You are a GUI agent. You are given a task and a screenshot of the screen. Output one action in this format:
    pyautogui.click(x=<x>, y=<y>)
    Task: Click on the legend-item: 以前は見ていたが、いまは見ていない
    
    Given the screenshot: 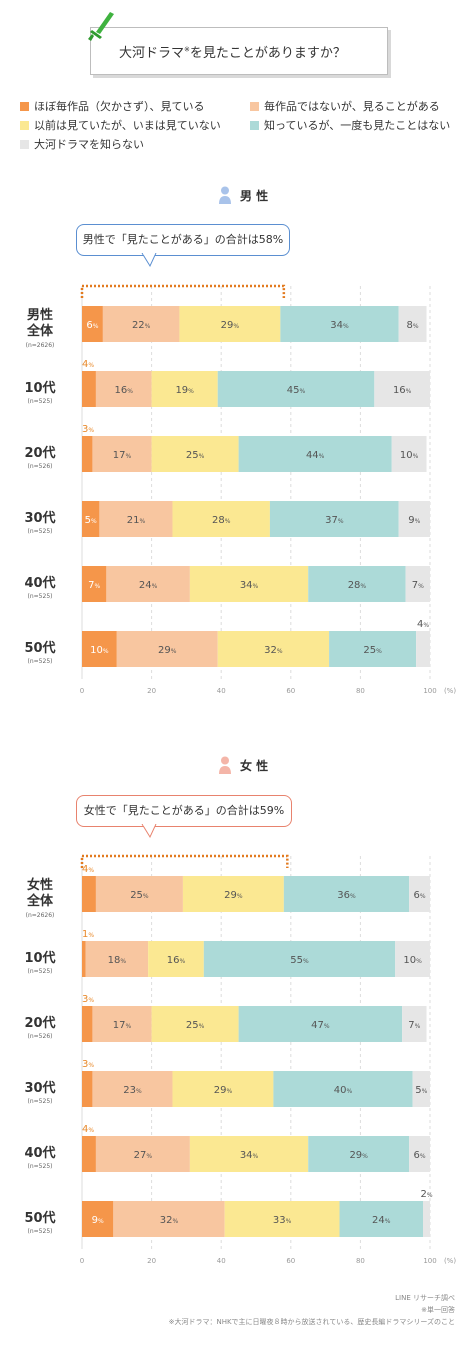 What is the action you would take?
    pyautogui.click(x=120, y=125)
    